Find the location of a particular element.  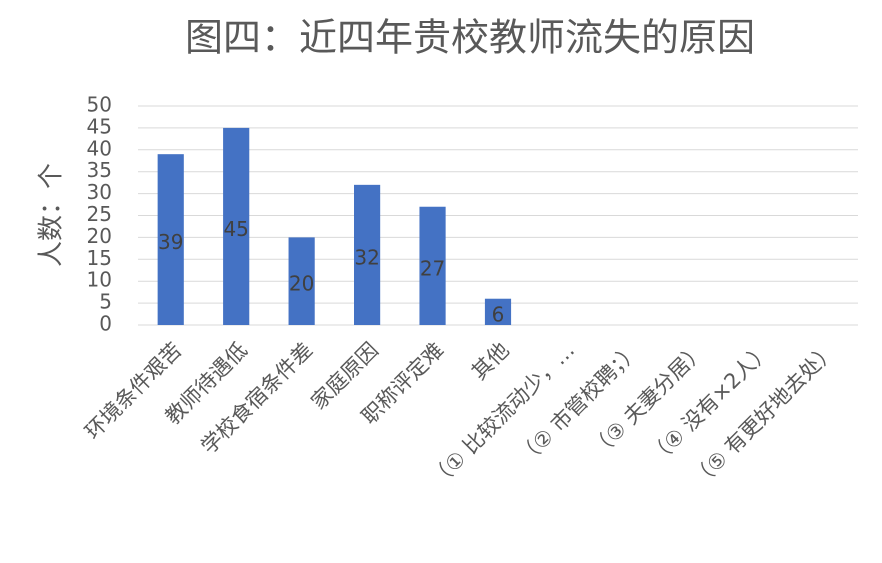

x-tick-label: 学校食宿条件差 is located at coordinates (256, 398).